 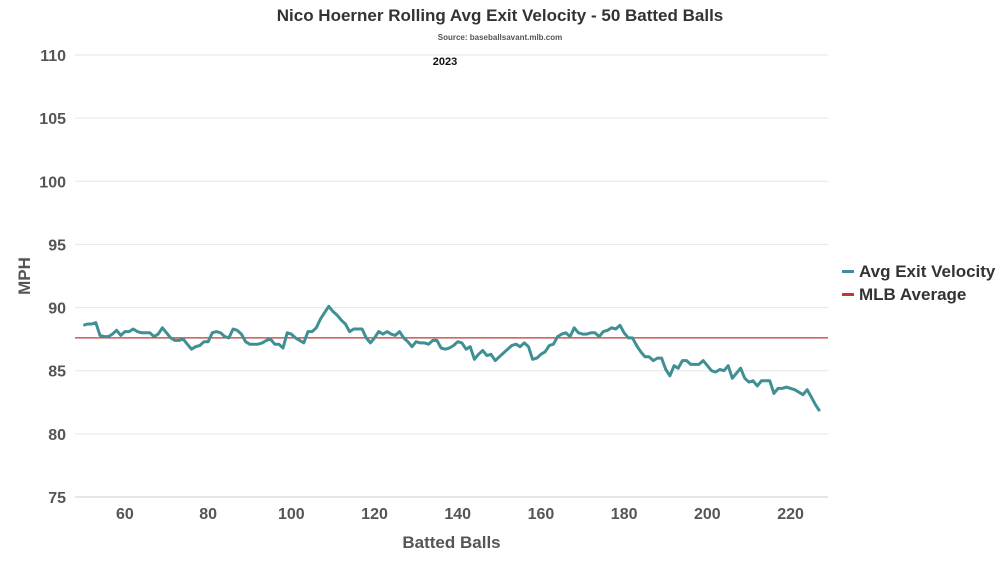 I want to click on legend: Avg Exit Velocity MLB Average, so click(x=918, y=283).